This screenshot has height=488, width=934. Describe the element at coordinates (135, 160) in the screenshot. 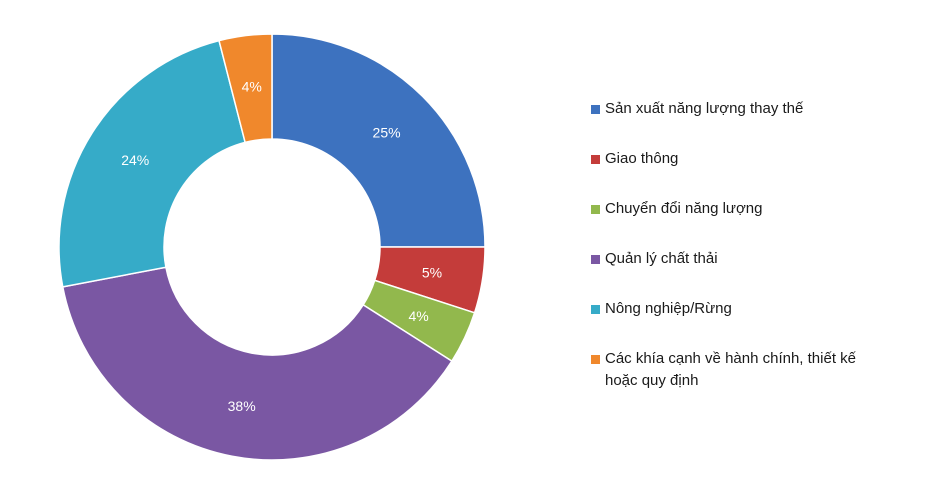

I see `slice-label: 24%` at that location.